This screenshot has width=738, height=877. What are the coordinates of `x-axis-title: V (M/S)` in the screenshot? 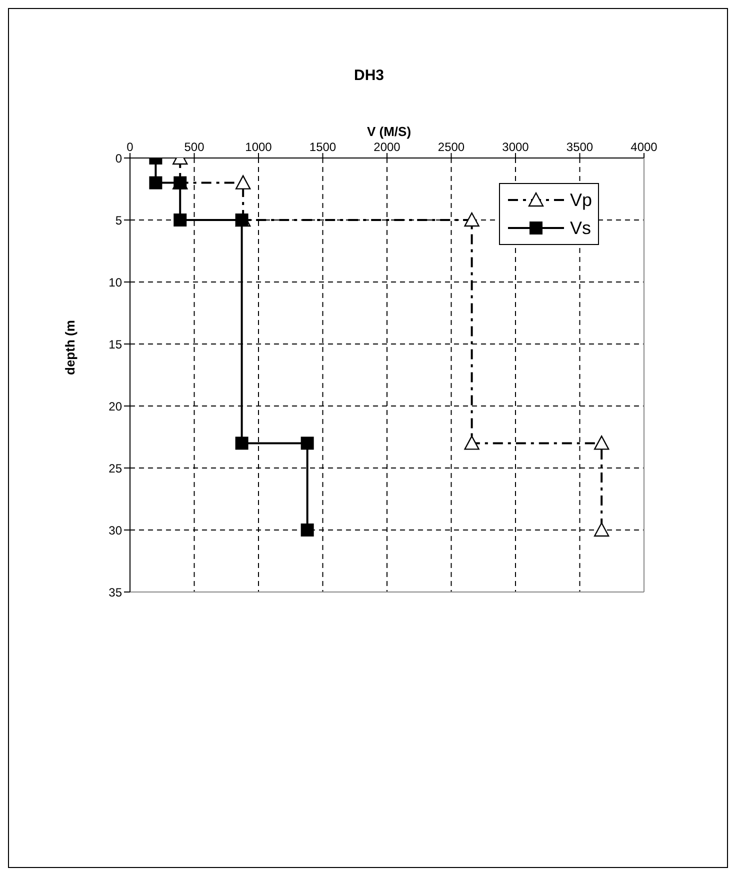 It's located at (389, 131).